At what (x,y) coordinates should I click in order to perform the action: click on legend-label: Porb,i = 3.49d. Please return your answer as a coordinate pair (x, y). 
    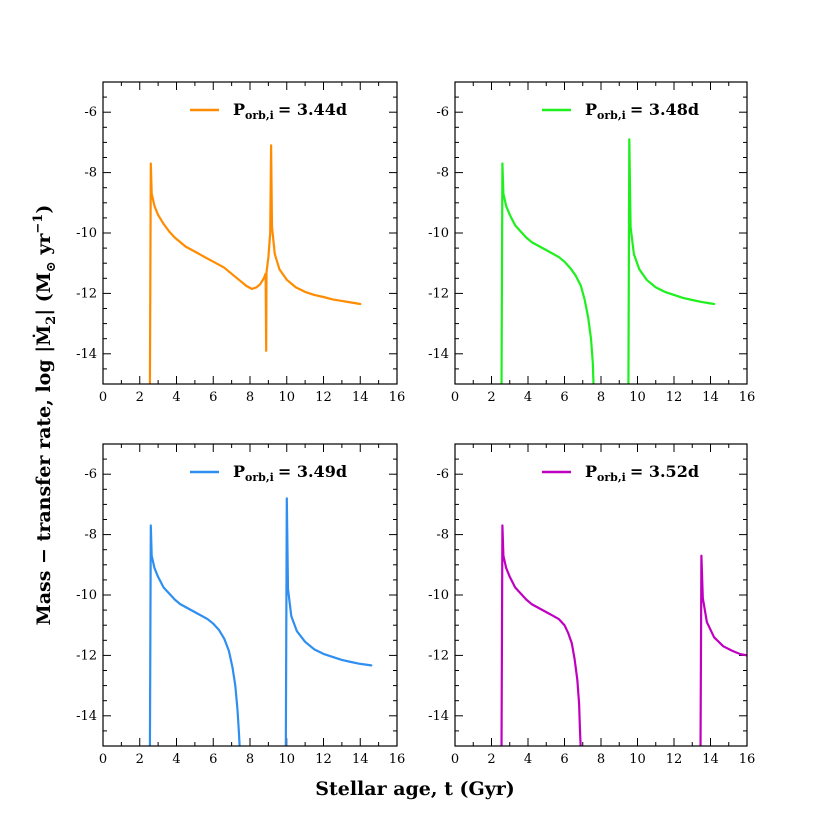
    Looking at the image, I should click on (290, 473).